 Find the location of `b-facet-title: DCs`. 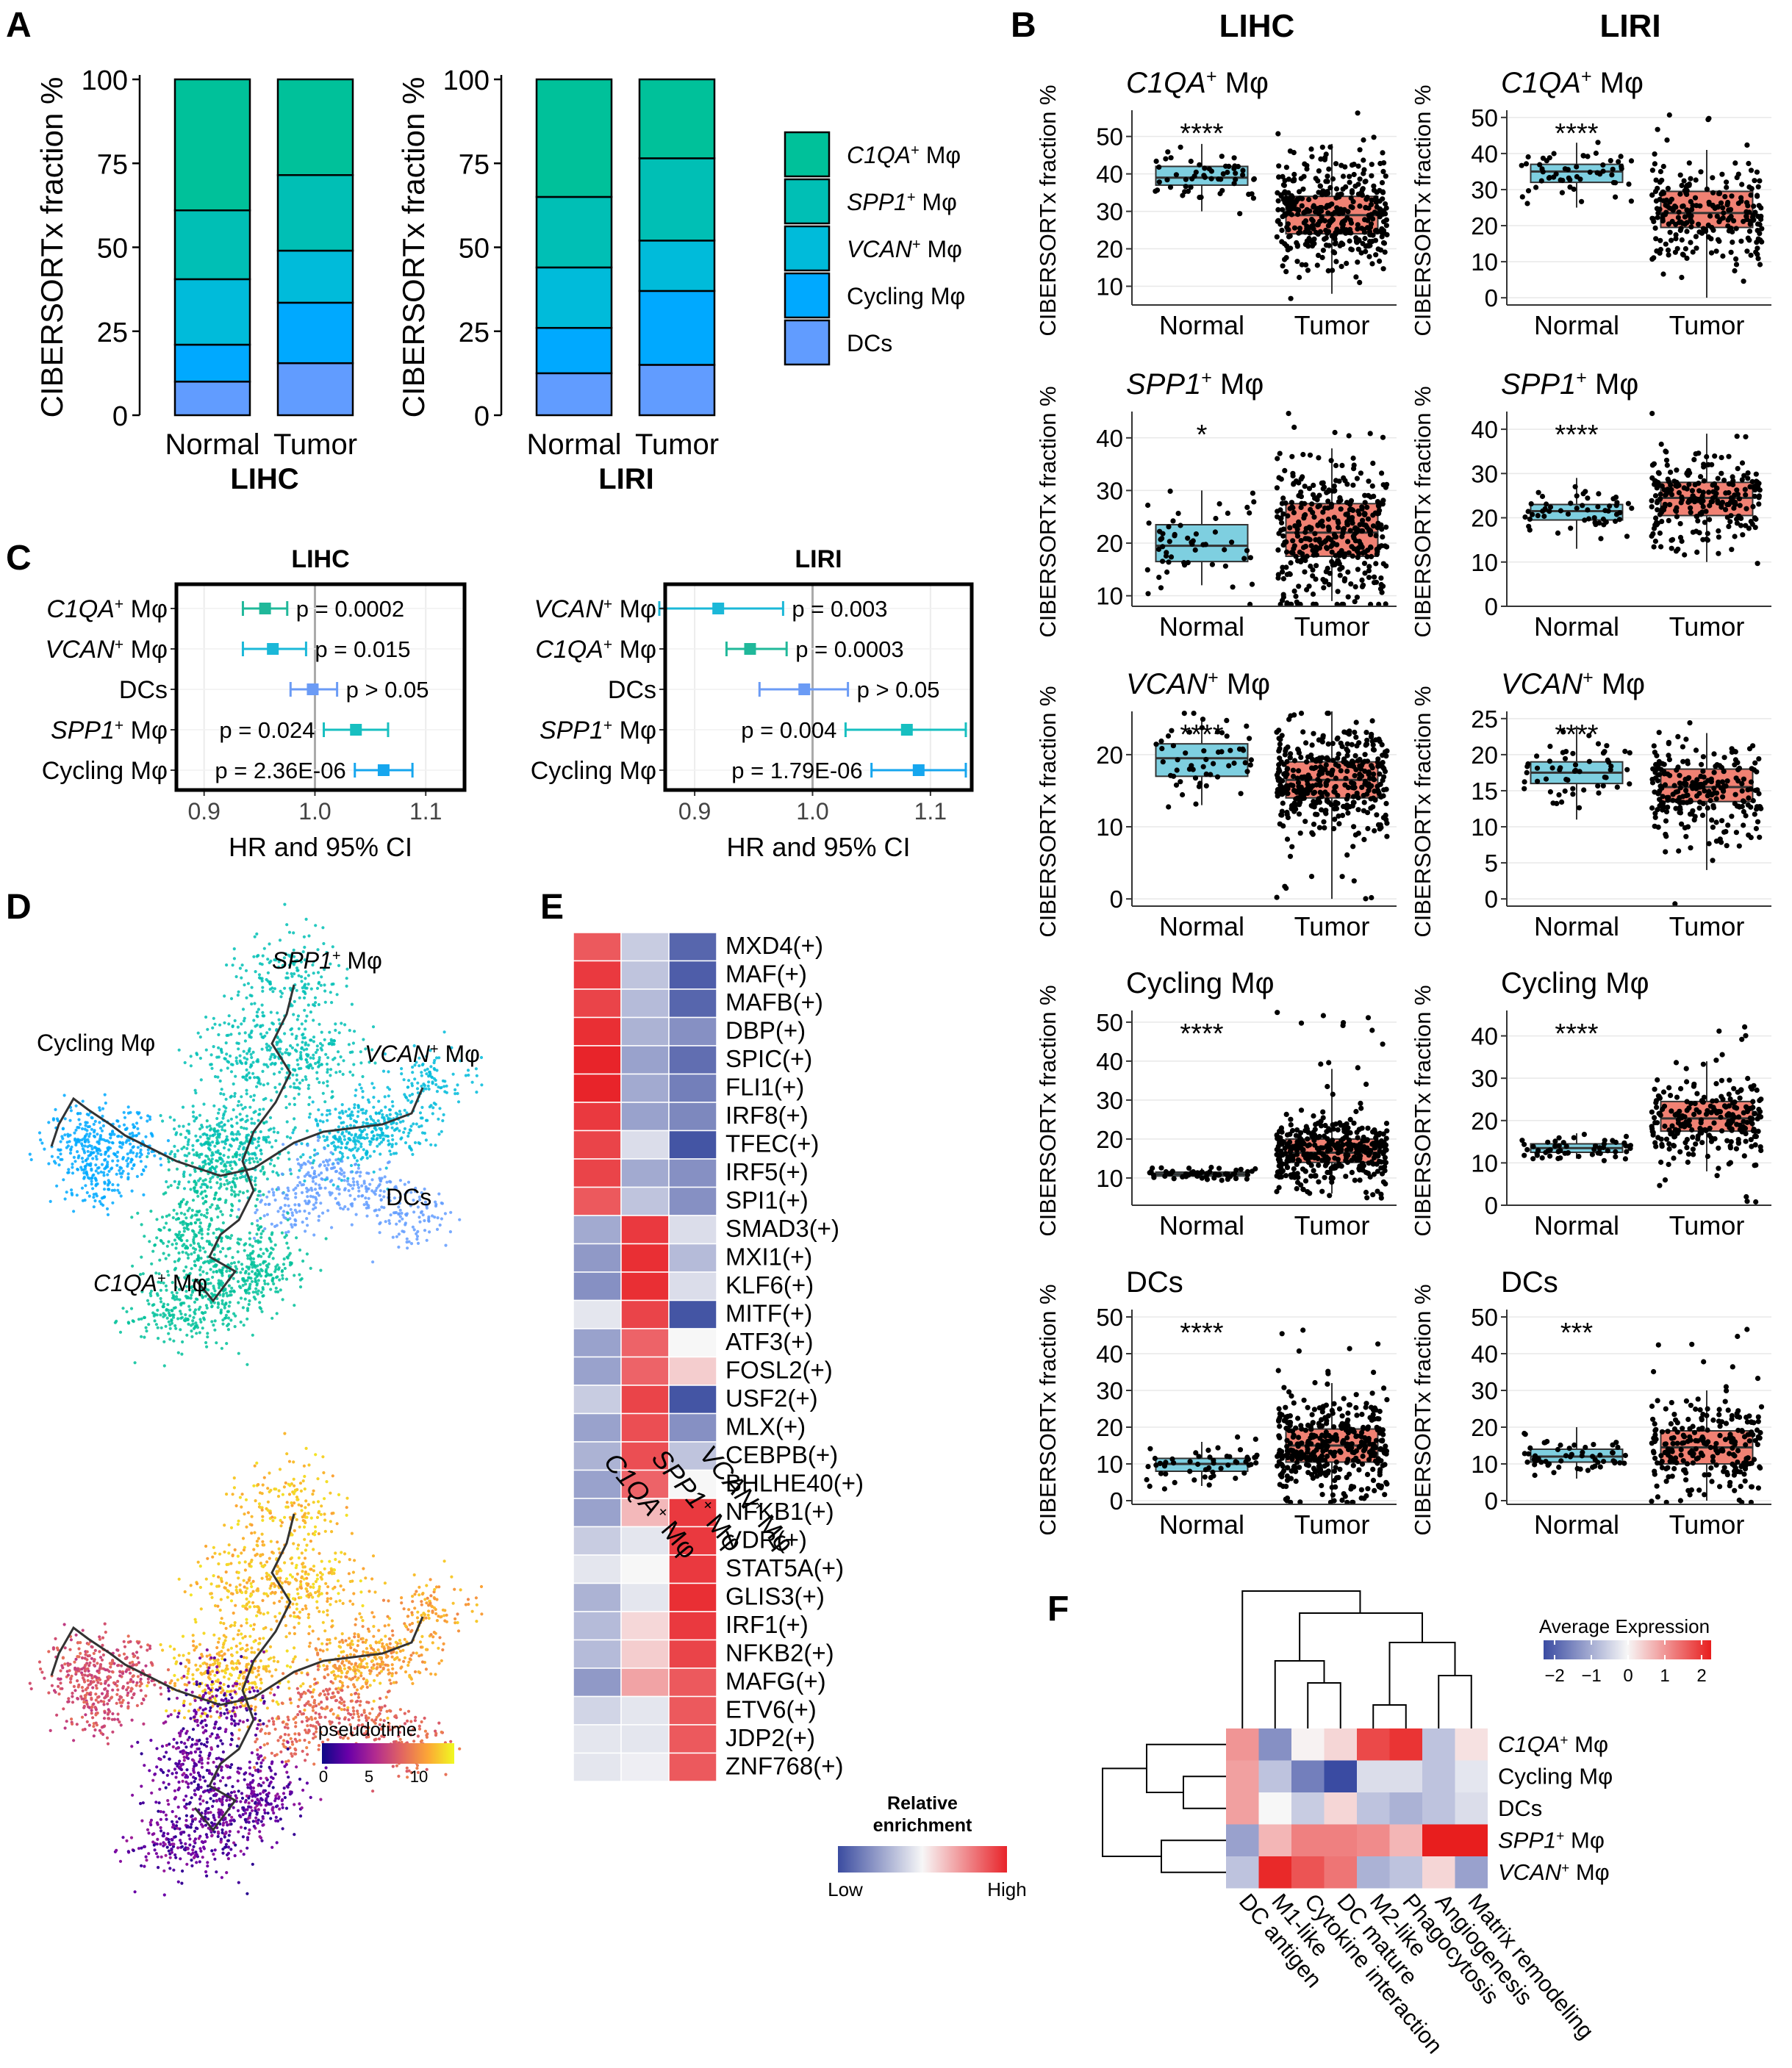

b-facet-title: DCs is located at coordinates (1154, 1282).